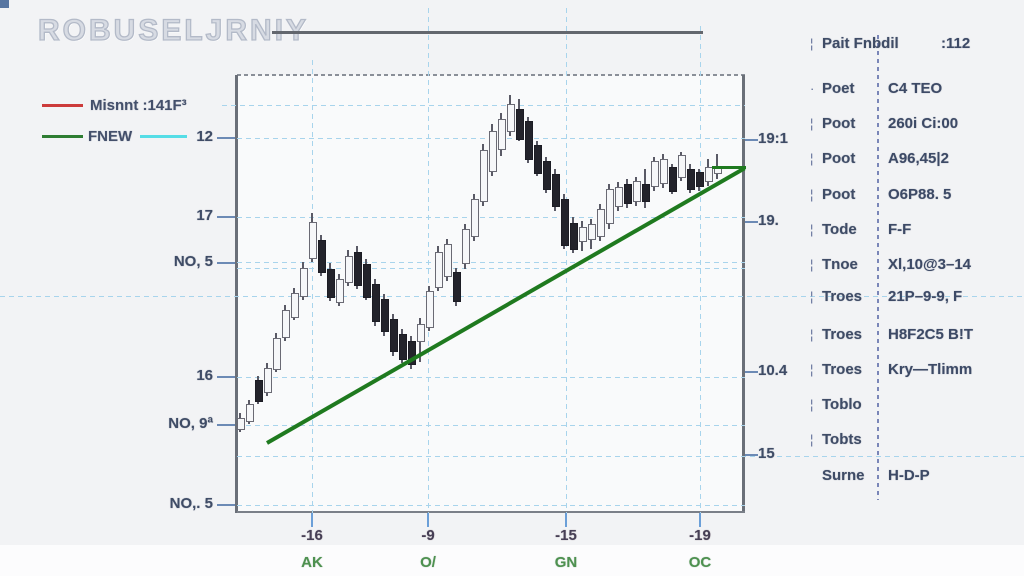 The width and height of the screenshot is (1024, 576). What do you see at coordinates (766, 453) in the screenshot?
I see `y-axis-label-right: 15` at bounding box center [766, 453].